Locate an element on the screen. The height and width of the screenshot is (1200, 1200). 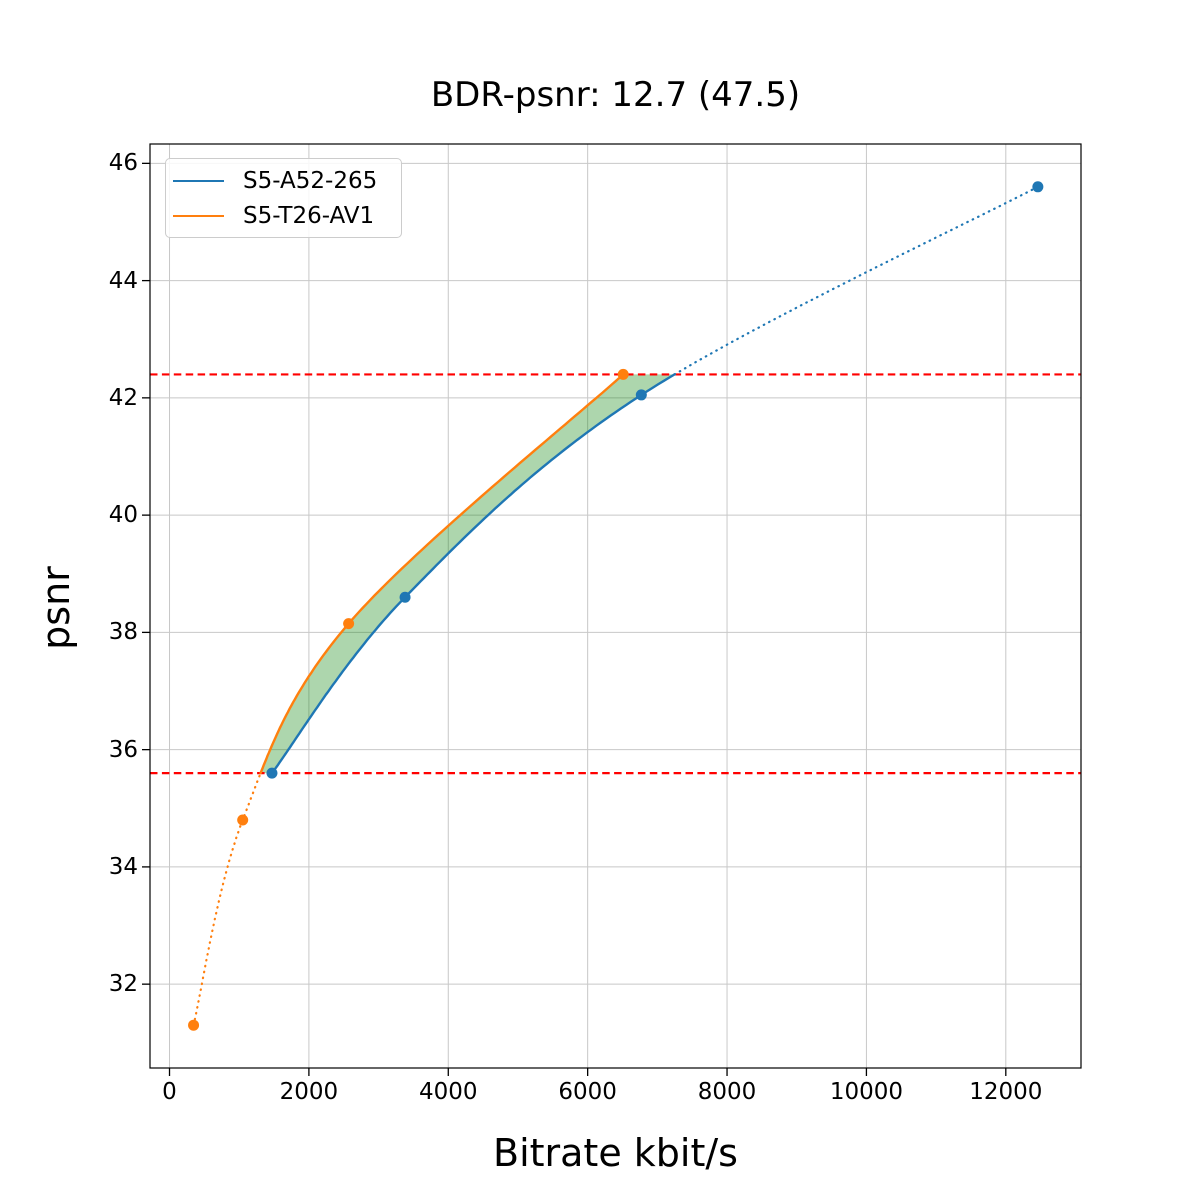
legend: S5-A52-265 S5-T26-AV1 is located at coordinates (283, 198).